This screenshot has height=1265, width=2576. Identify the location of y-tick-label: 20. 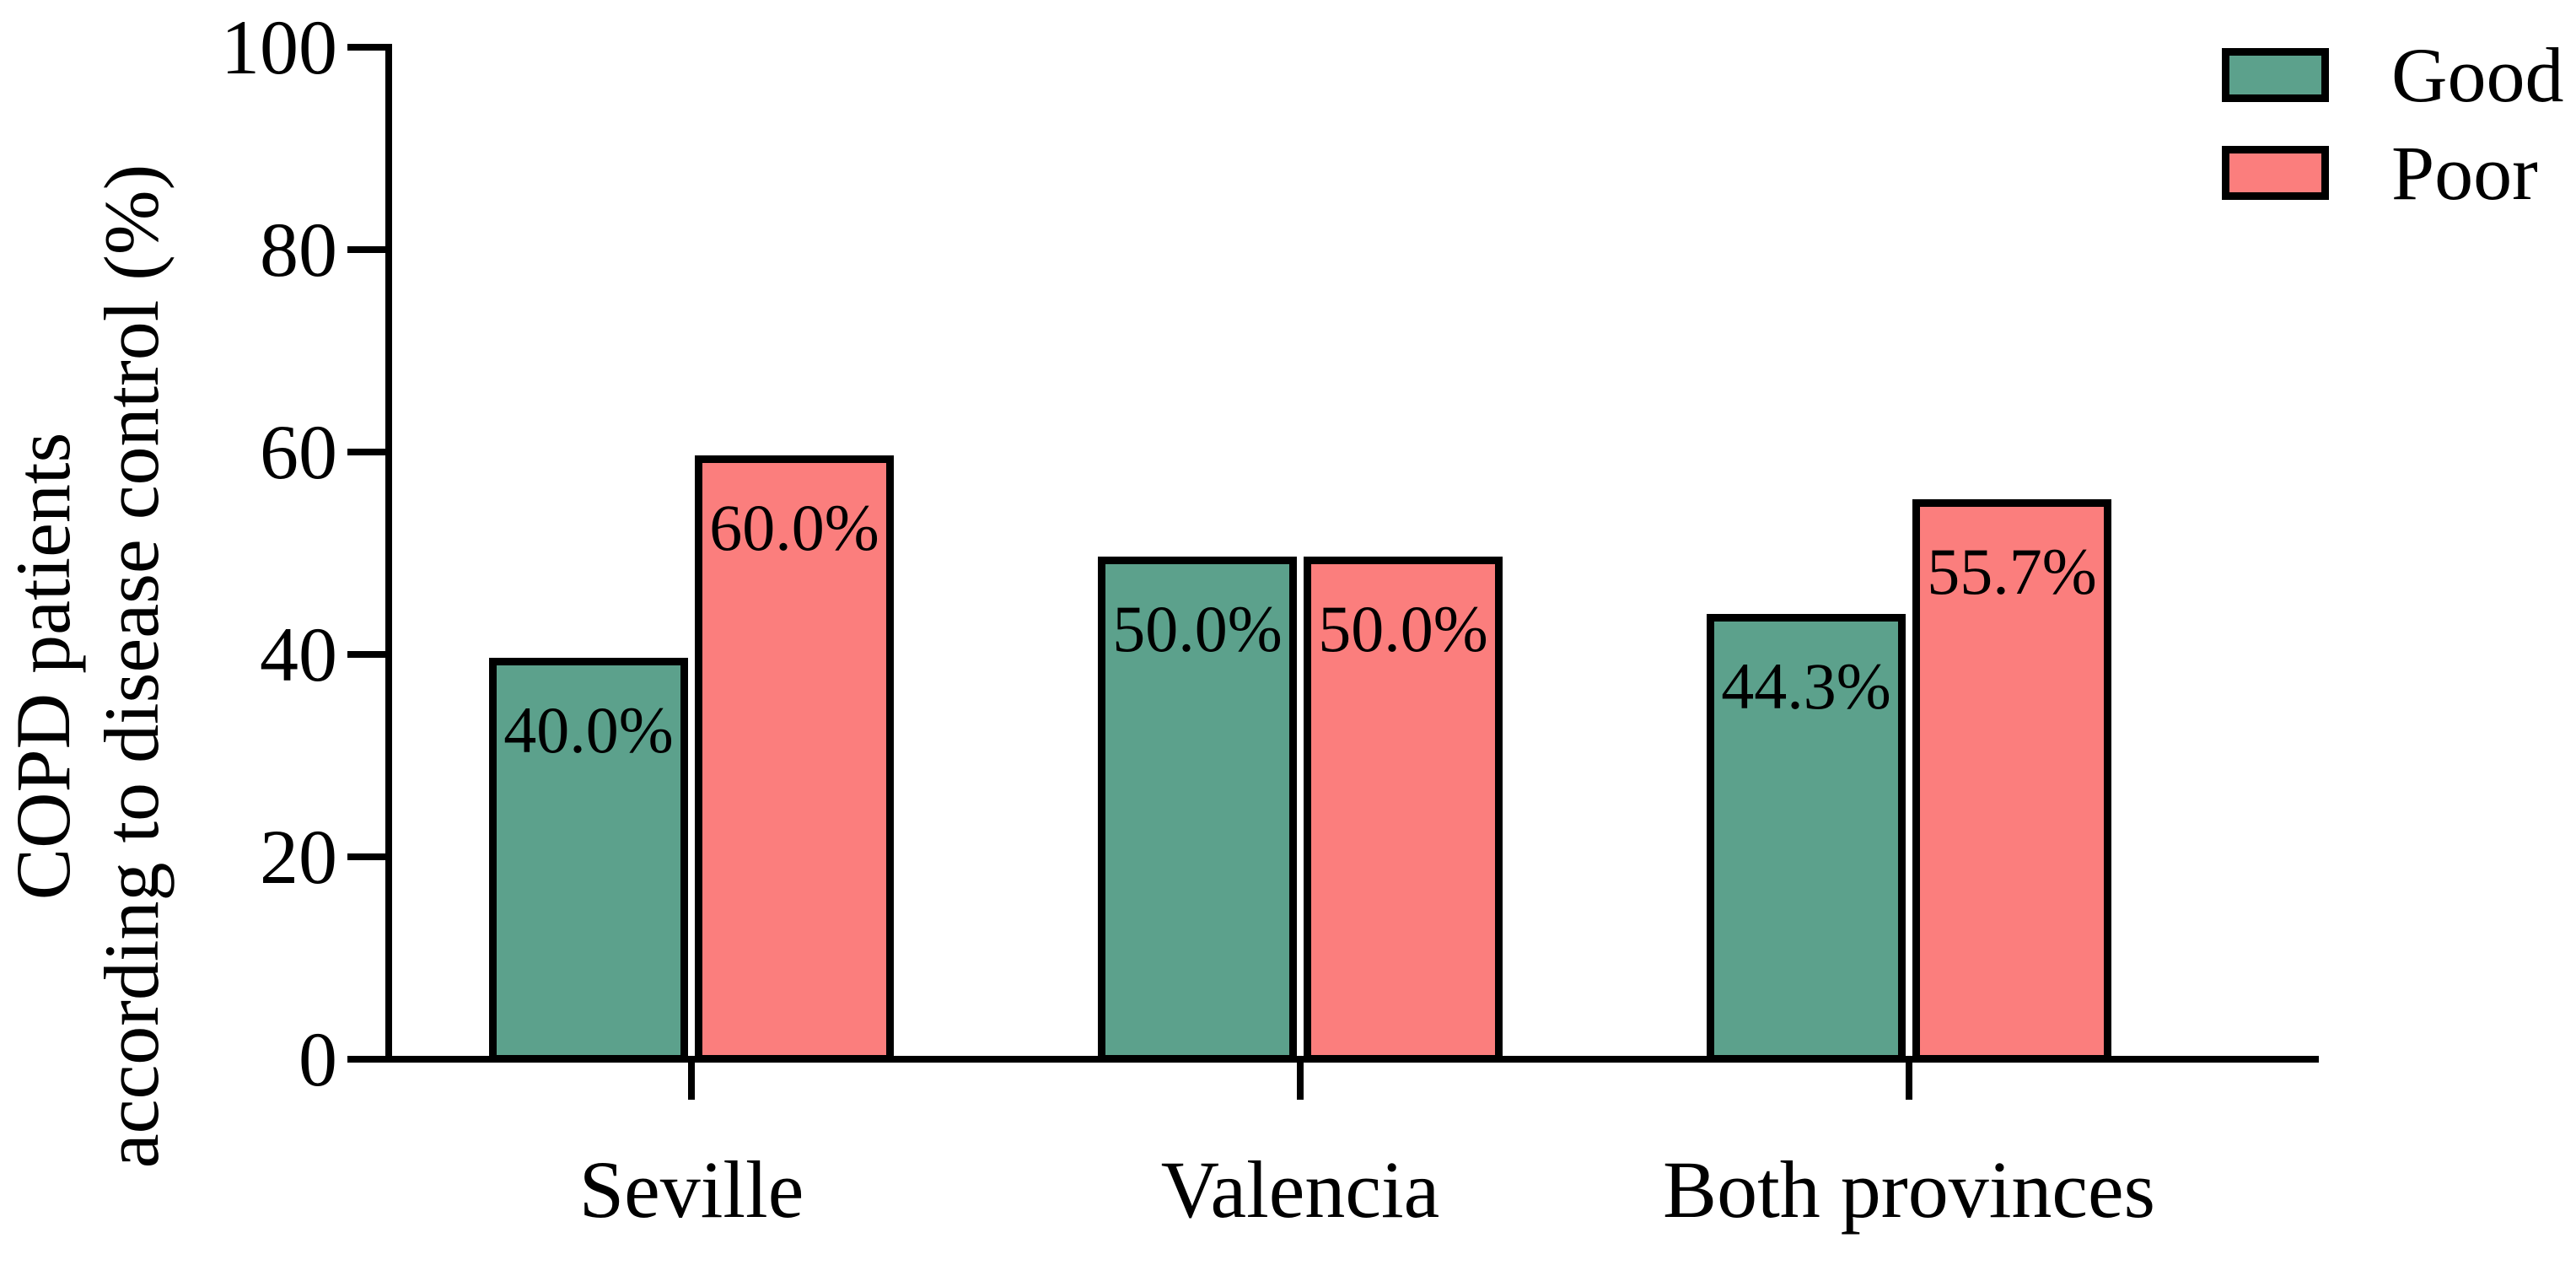
(298, 857).